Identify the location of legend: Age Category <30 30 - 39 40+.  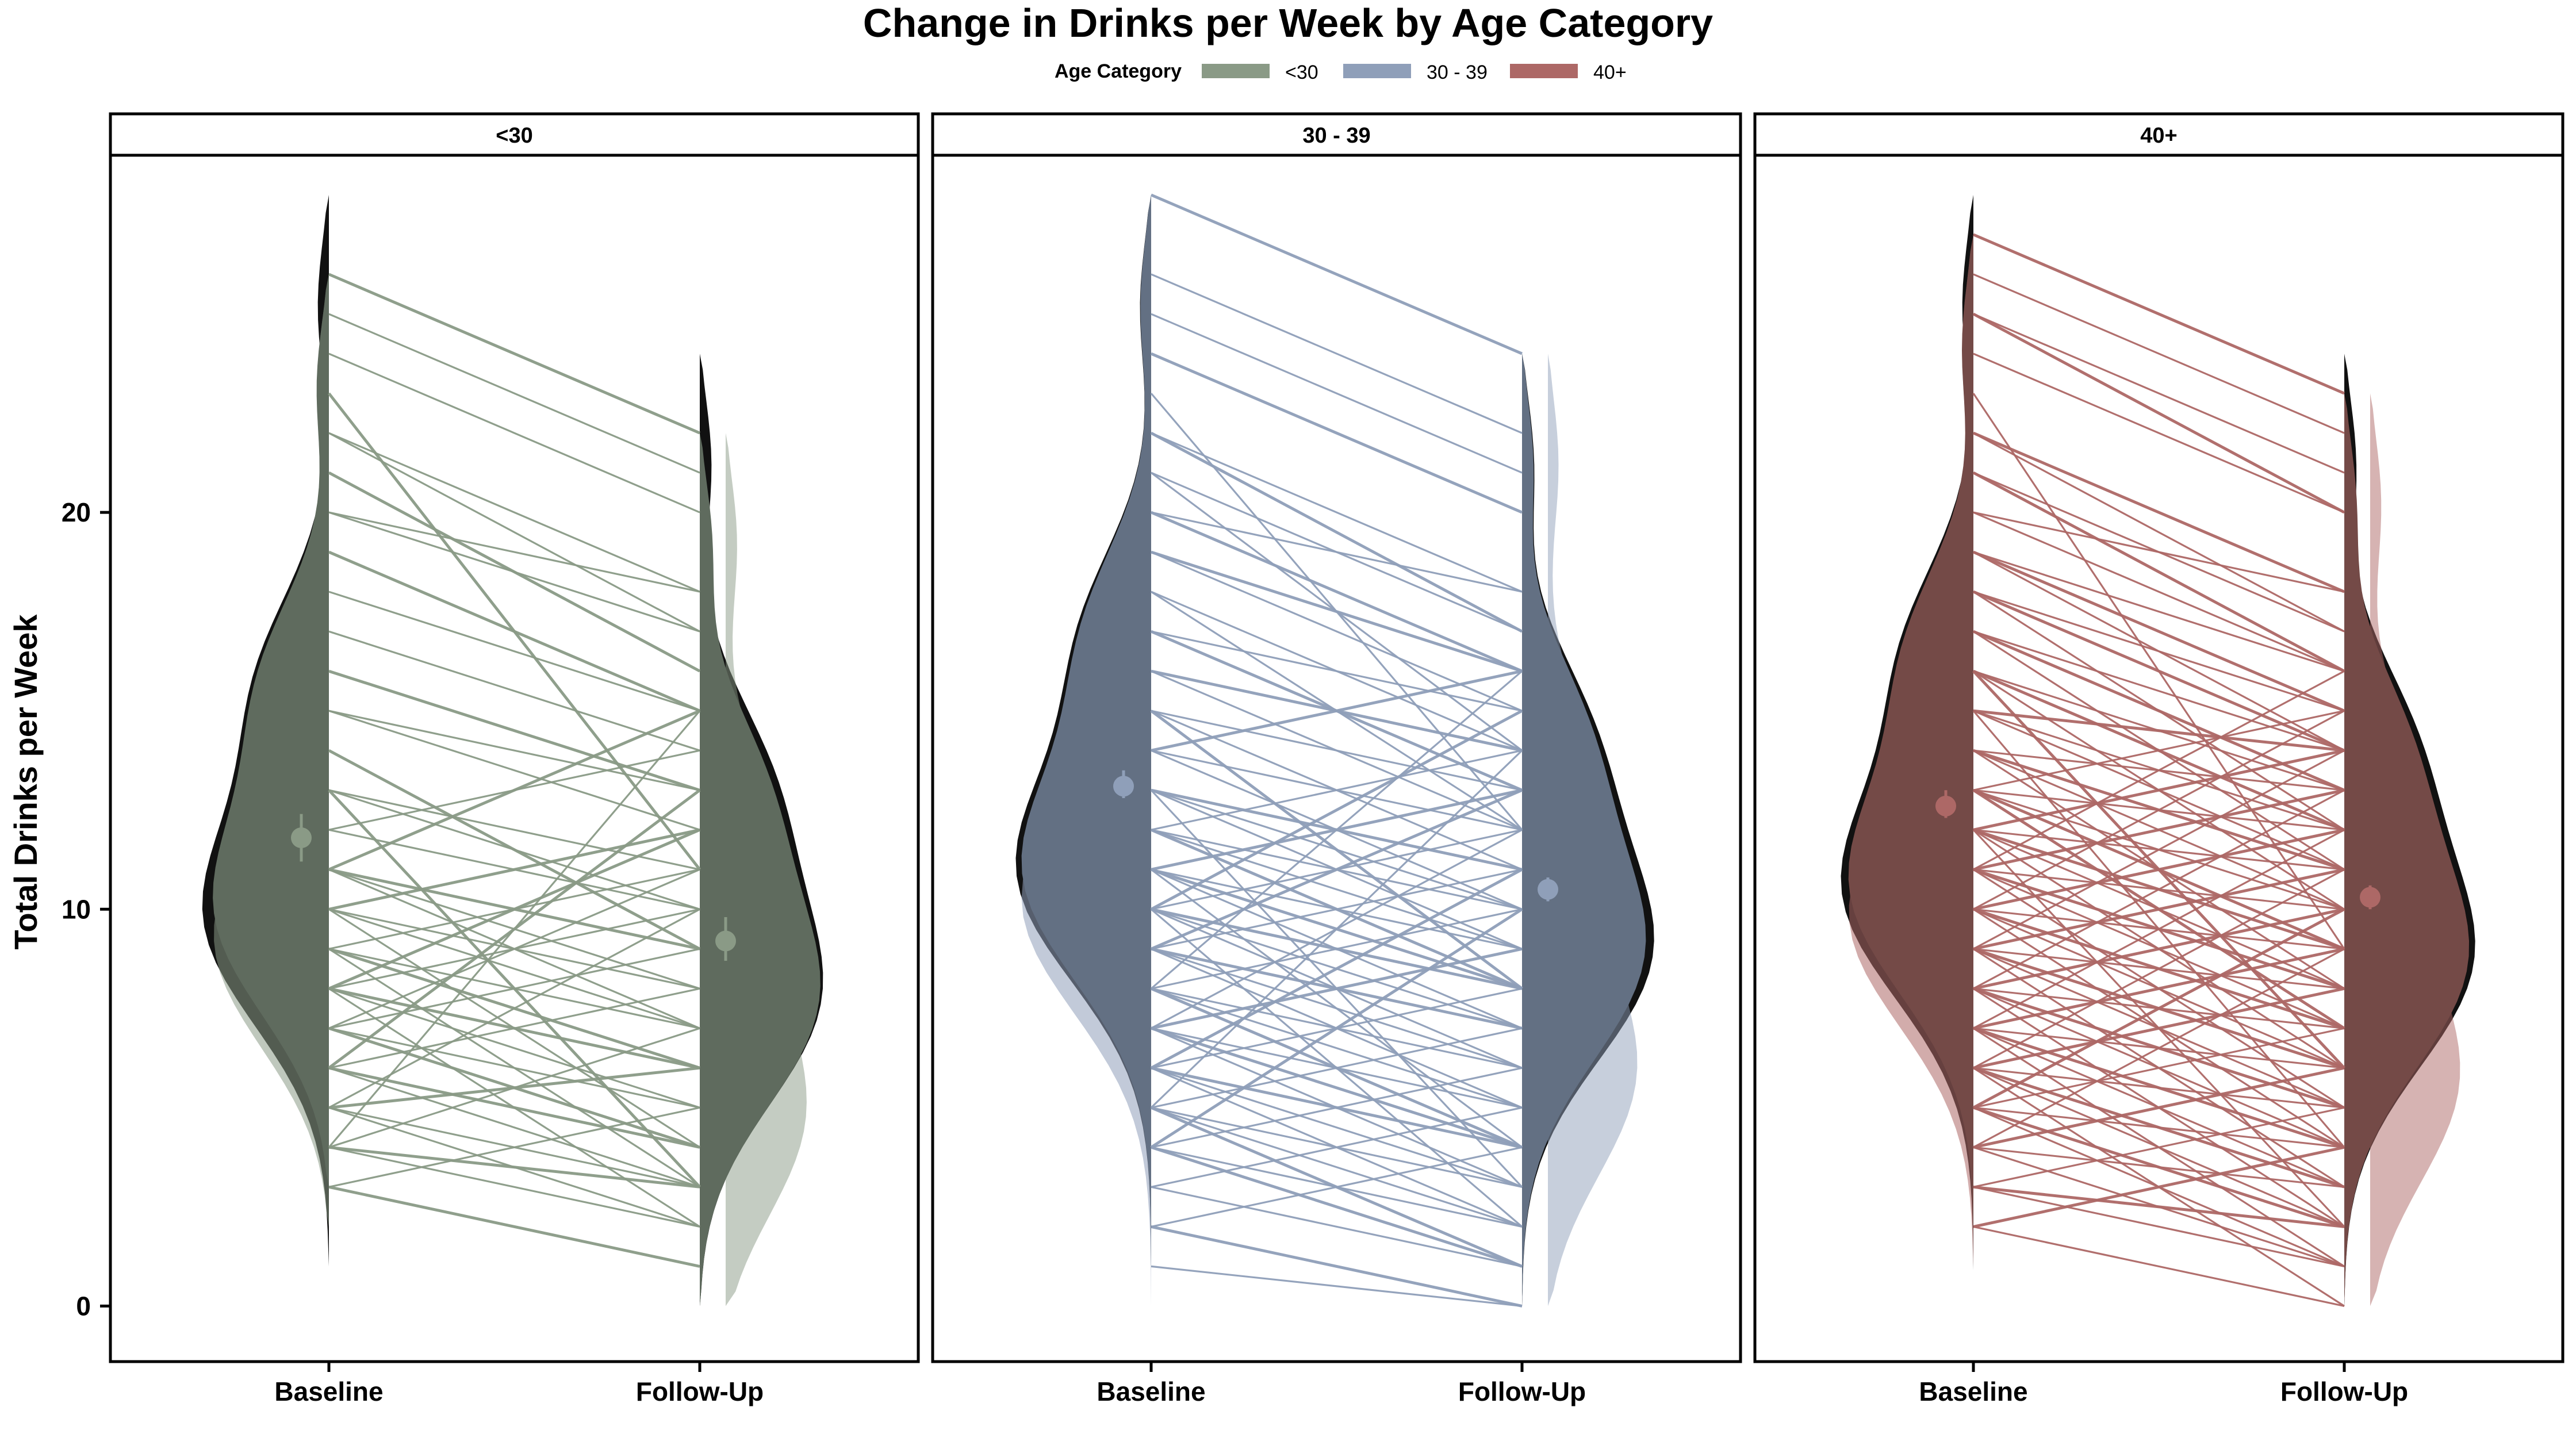
(1341, 71).